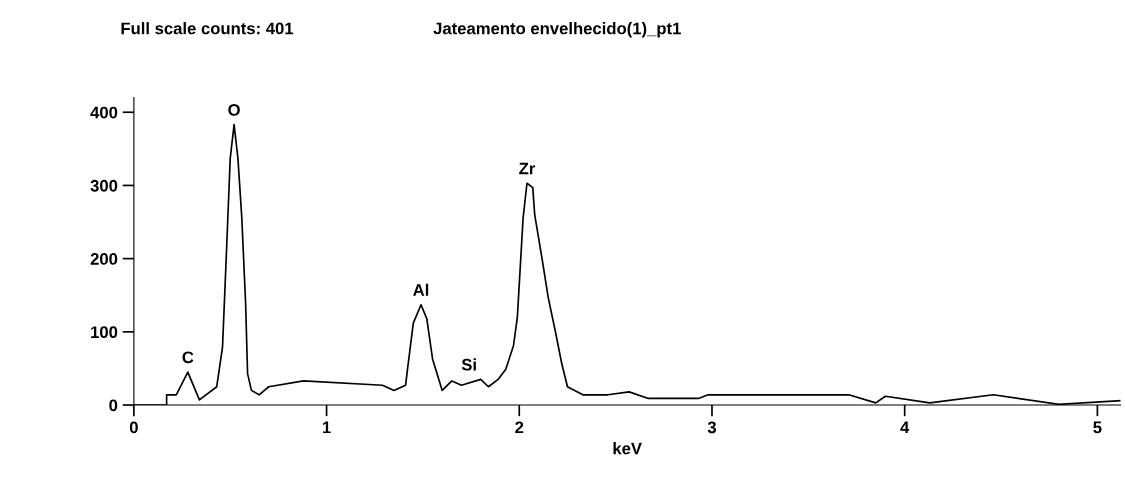 The height and width of the screenshot is (488, 1125). I want to click on annotation: Al, so click(421, 289).